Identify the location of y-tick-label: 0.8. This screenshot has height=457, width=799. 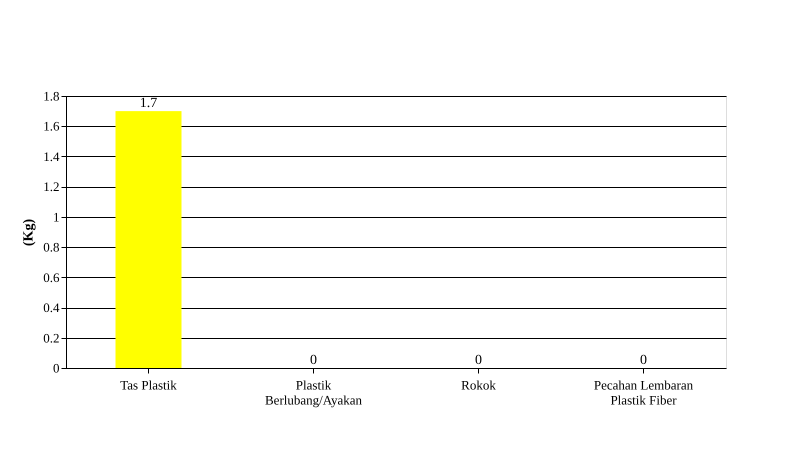
(51, 247).